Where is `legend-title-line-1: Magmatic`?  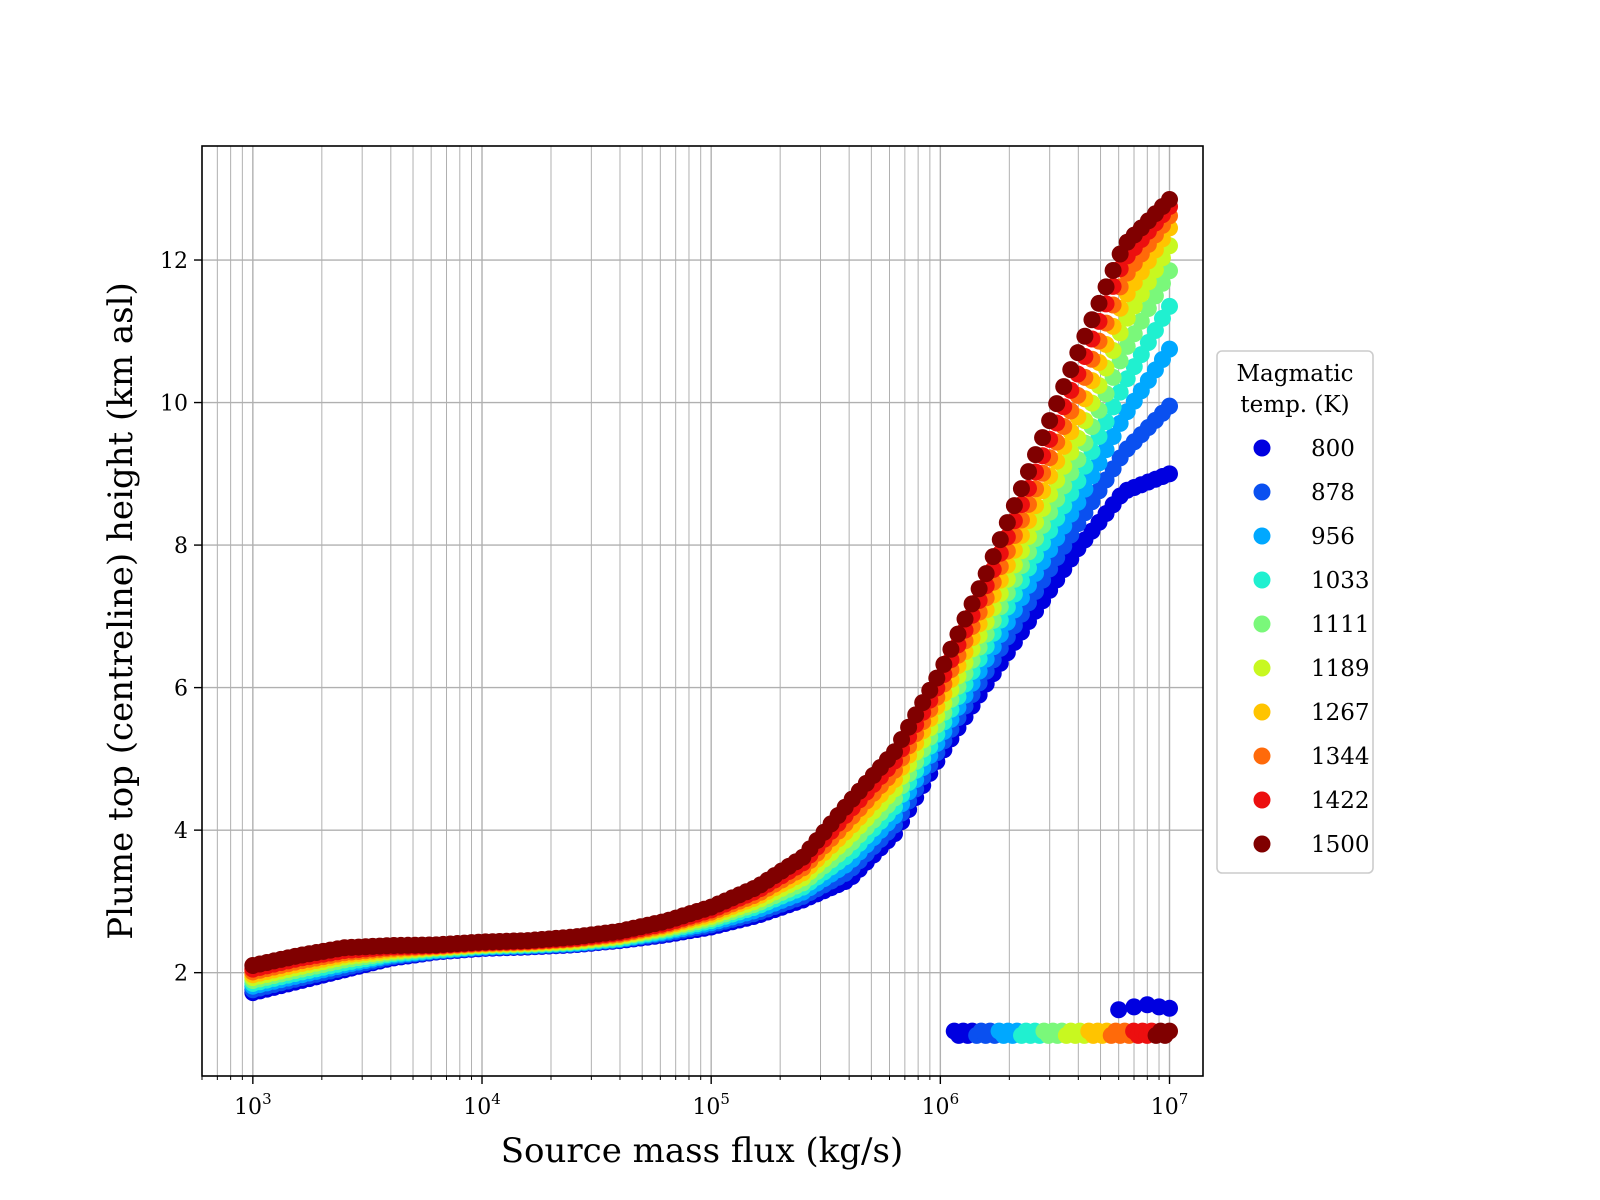 legend-title-line-1: Magmatic is located at coordinates (1295, 374).